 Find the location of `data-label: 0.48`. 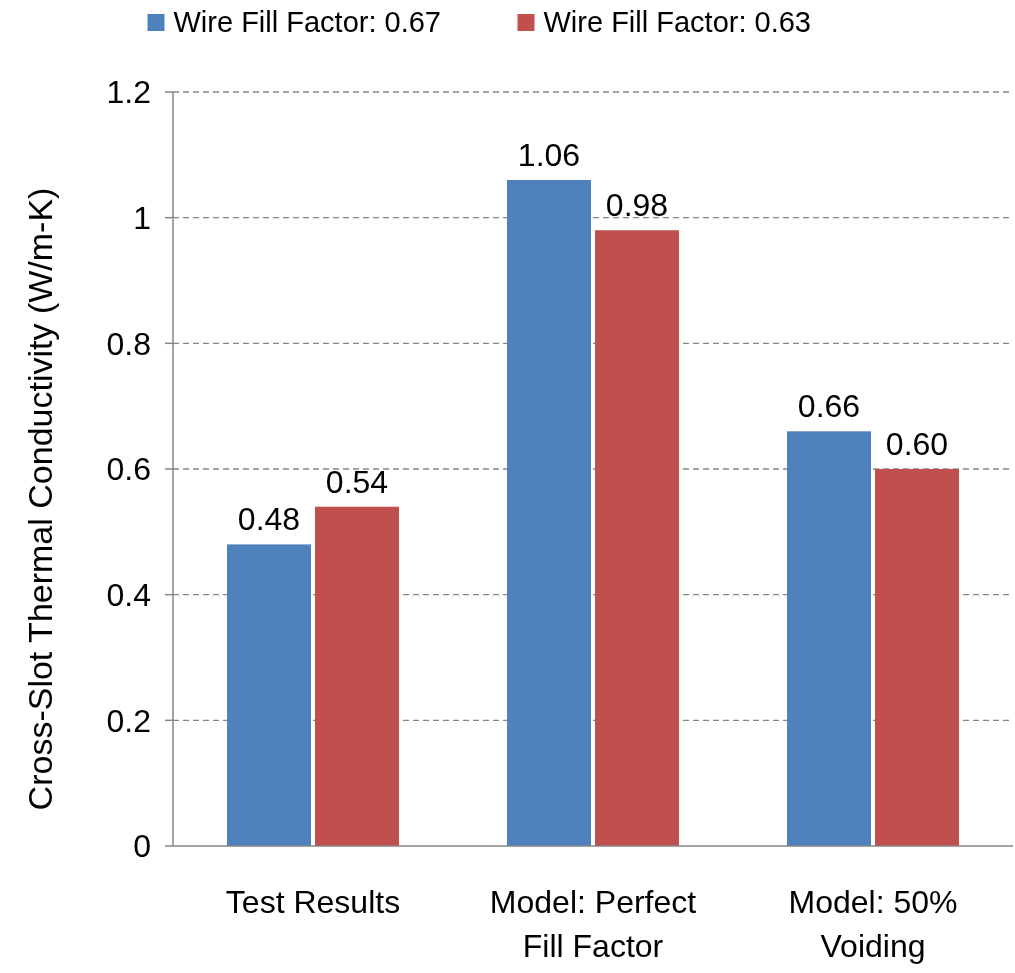

data-label: 0.48 is located at coordinates (269, 519).